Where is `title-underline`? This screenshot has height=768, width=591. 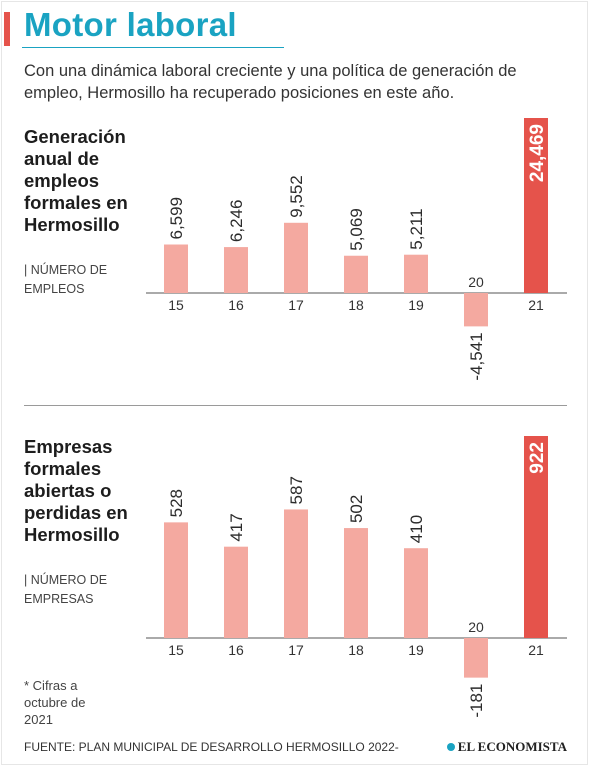
title-underline is located at coordinates (153, 47).